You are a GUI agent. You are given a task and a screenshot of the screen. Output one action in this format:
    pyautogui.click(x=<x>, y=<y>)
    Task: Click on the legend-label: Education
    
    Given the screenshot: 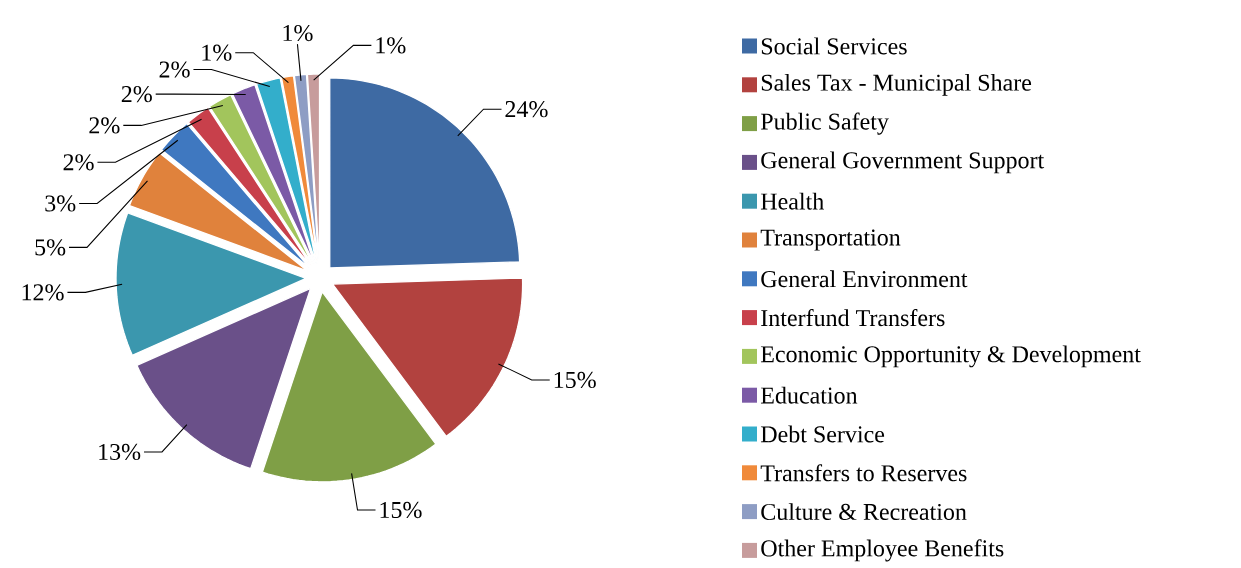 What is the action you would take?
    pyautogui.click(x=809, y=395)
    